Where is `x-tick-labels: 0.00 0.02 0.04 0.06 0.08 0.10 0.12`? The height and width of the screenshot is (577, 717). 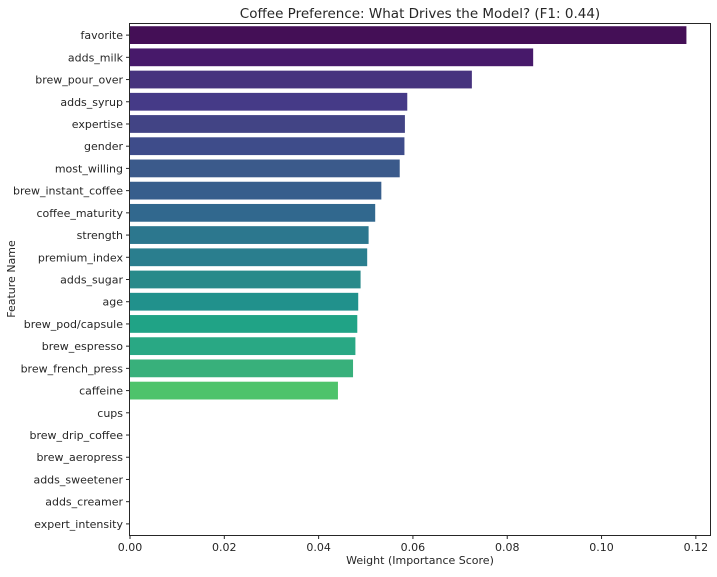
x-tick-labels: 0.00 0.02 0.04 0.06 0.08 0.10 0.12 is located at coordinates (413, 544).